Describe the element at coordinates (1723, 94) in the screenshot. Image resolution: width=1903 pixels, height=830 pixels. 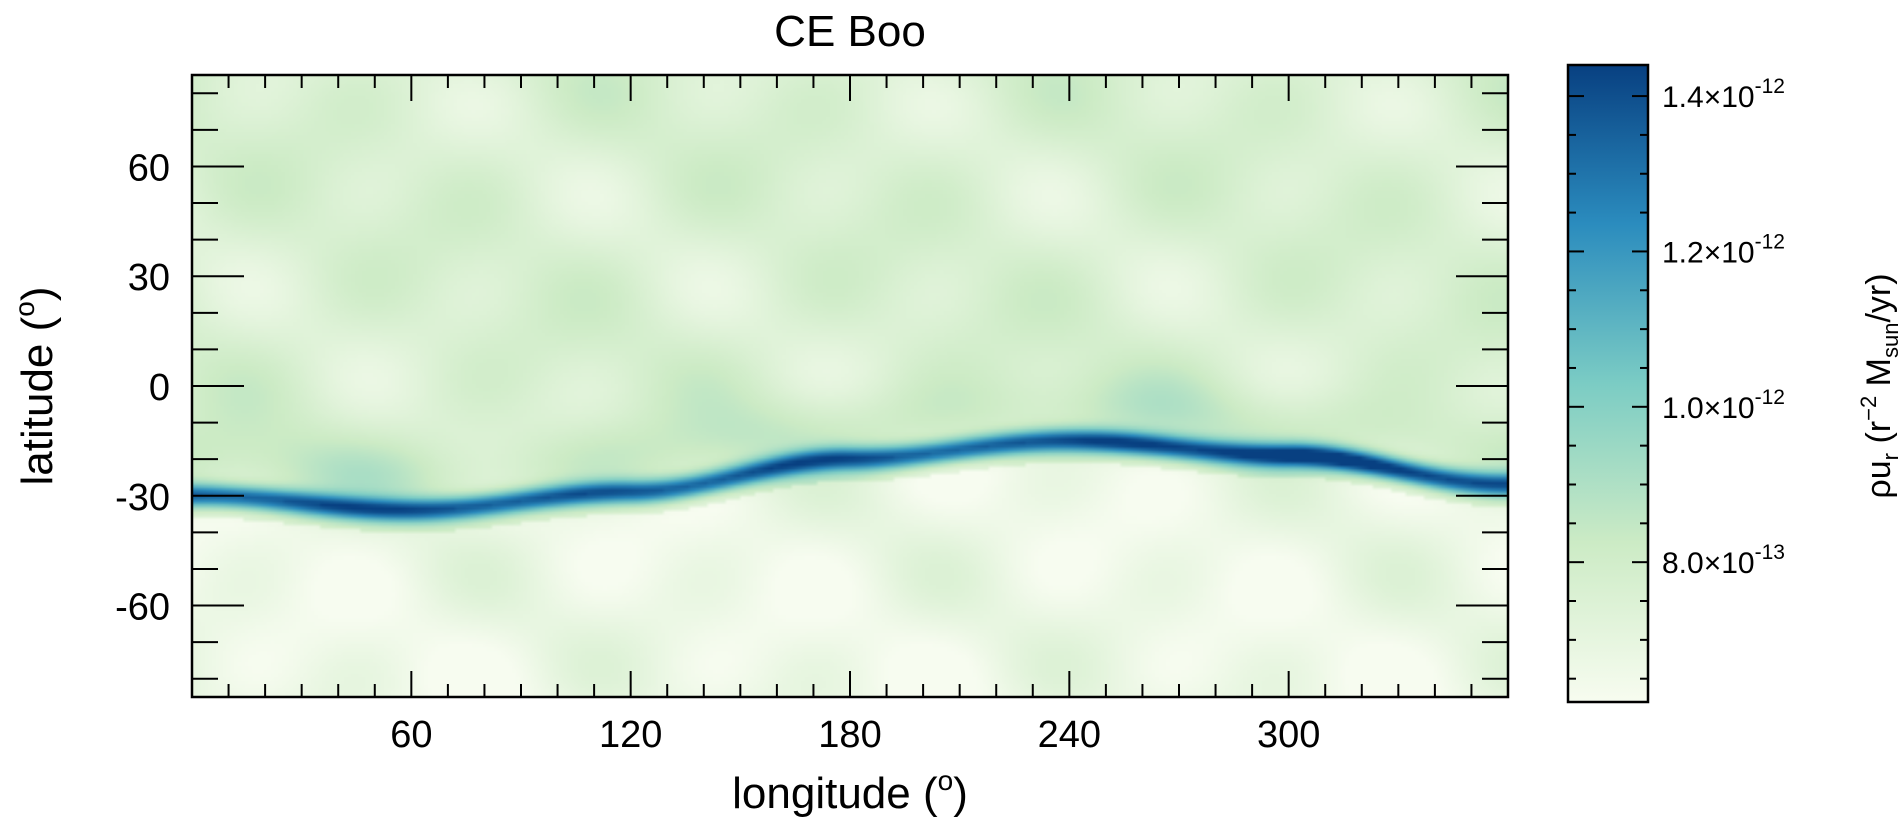
I see `colorbar-tick-label: 1.4×10⁻¹²` at that location.